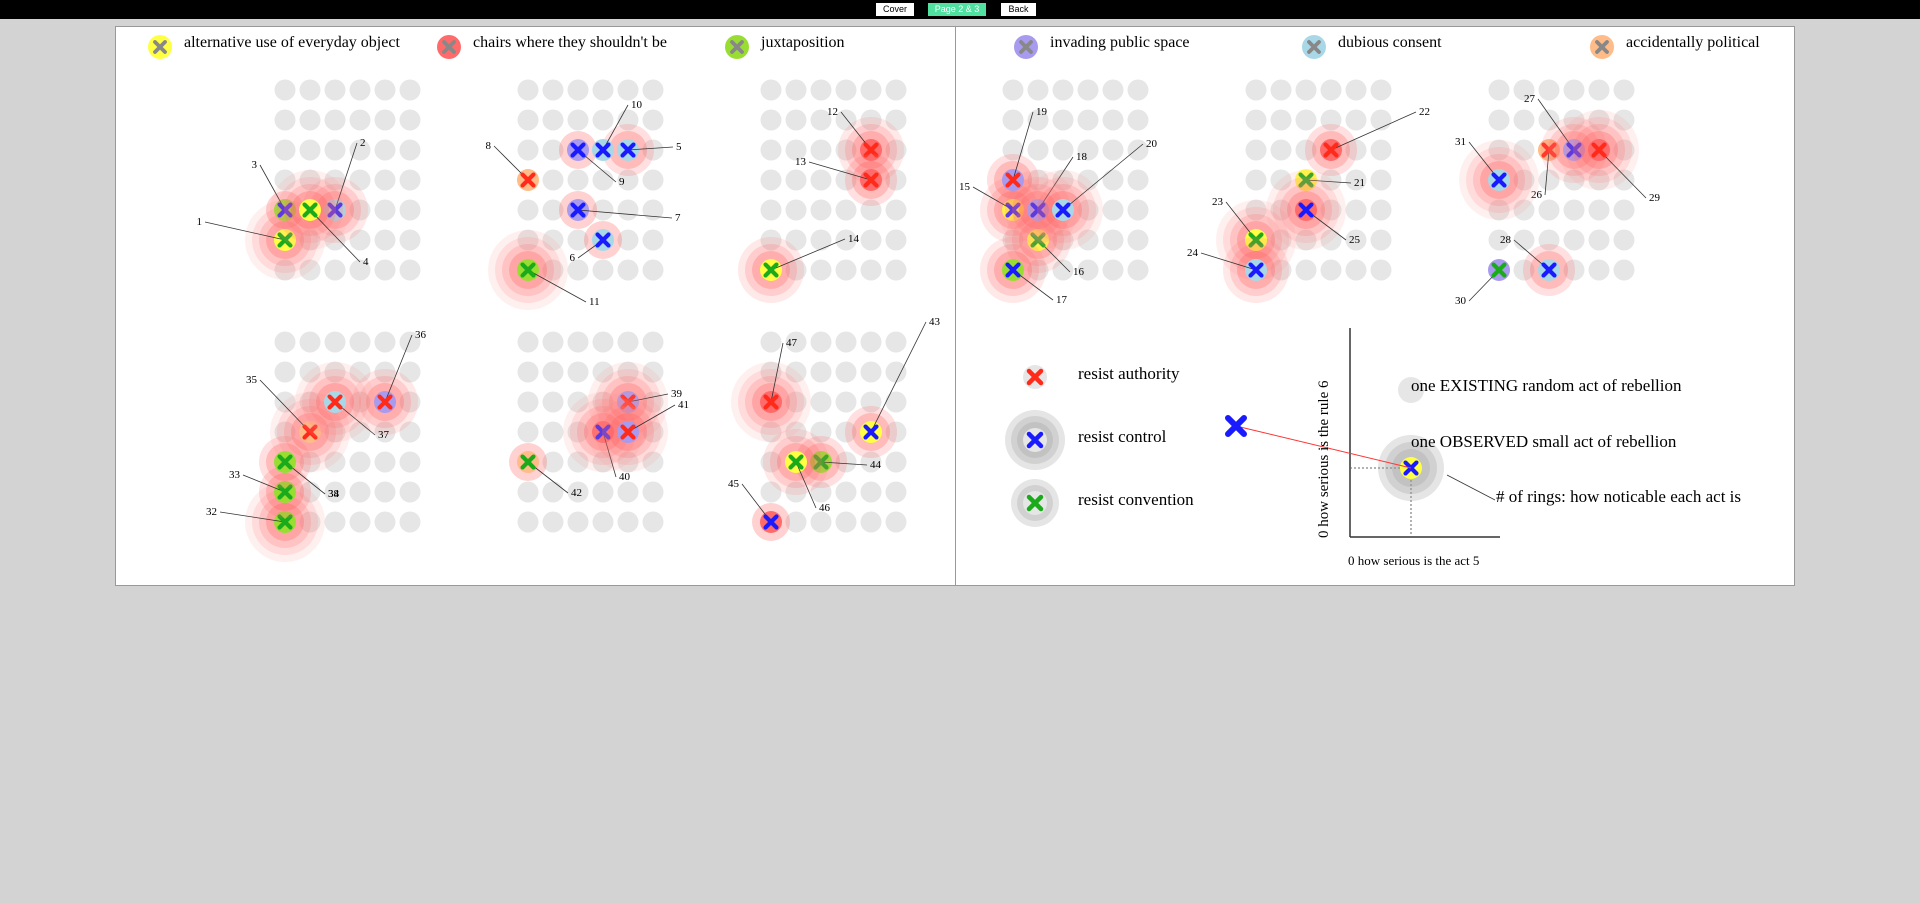 This screenshot has height=903, width=1920. I want to click on current-page-button: Page 2 & 3, so click(957, 9).